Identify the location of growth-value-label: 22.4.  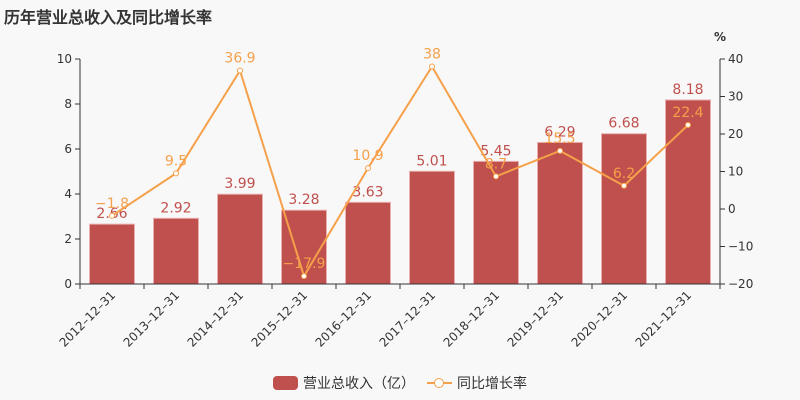
(687, 113).